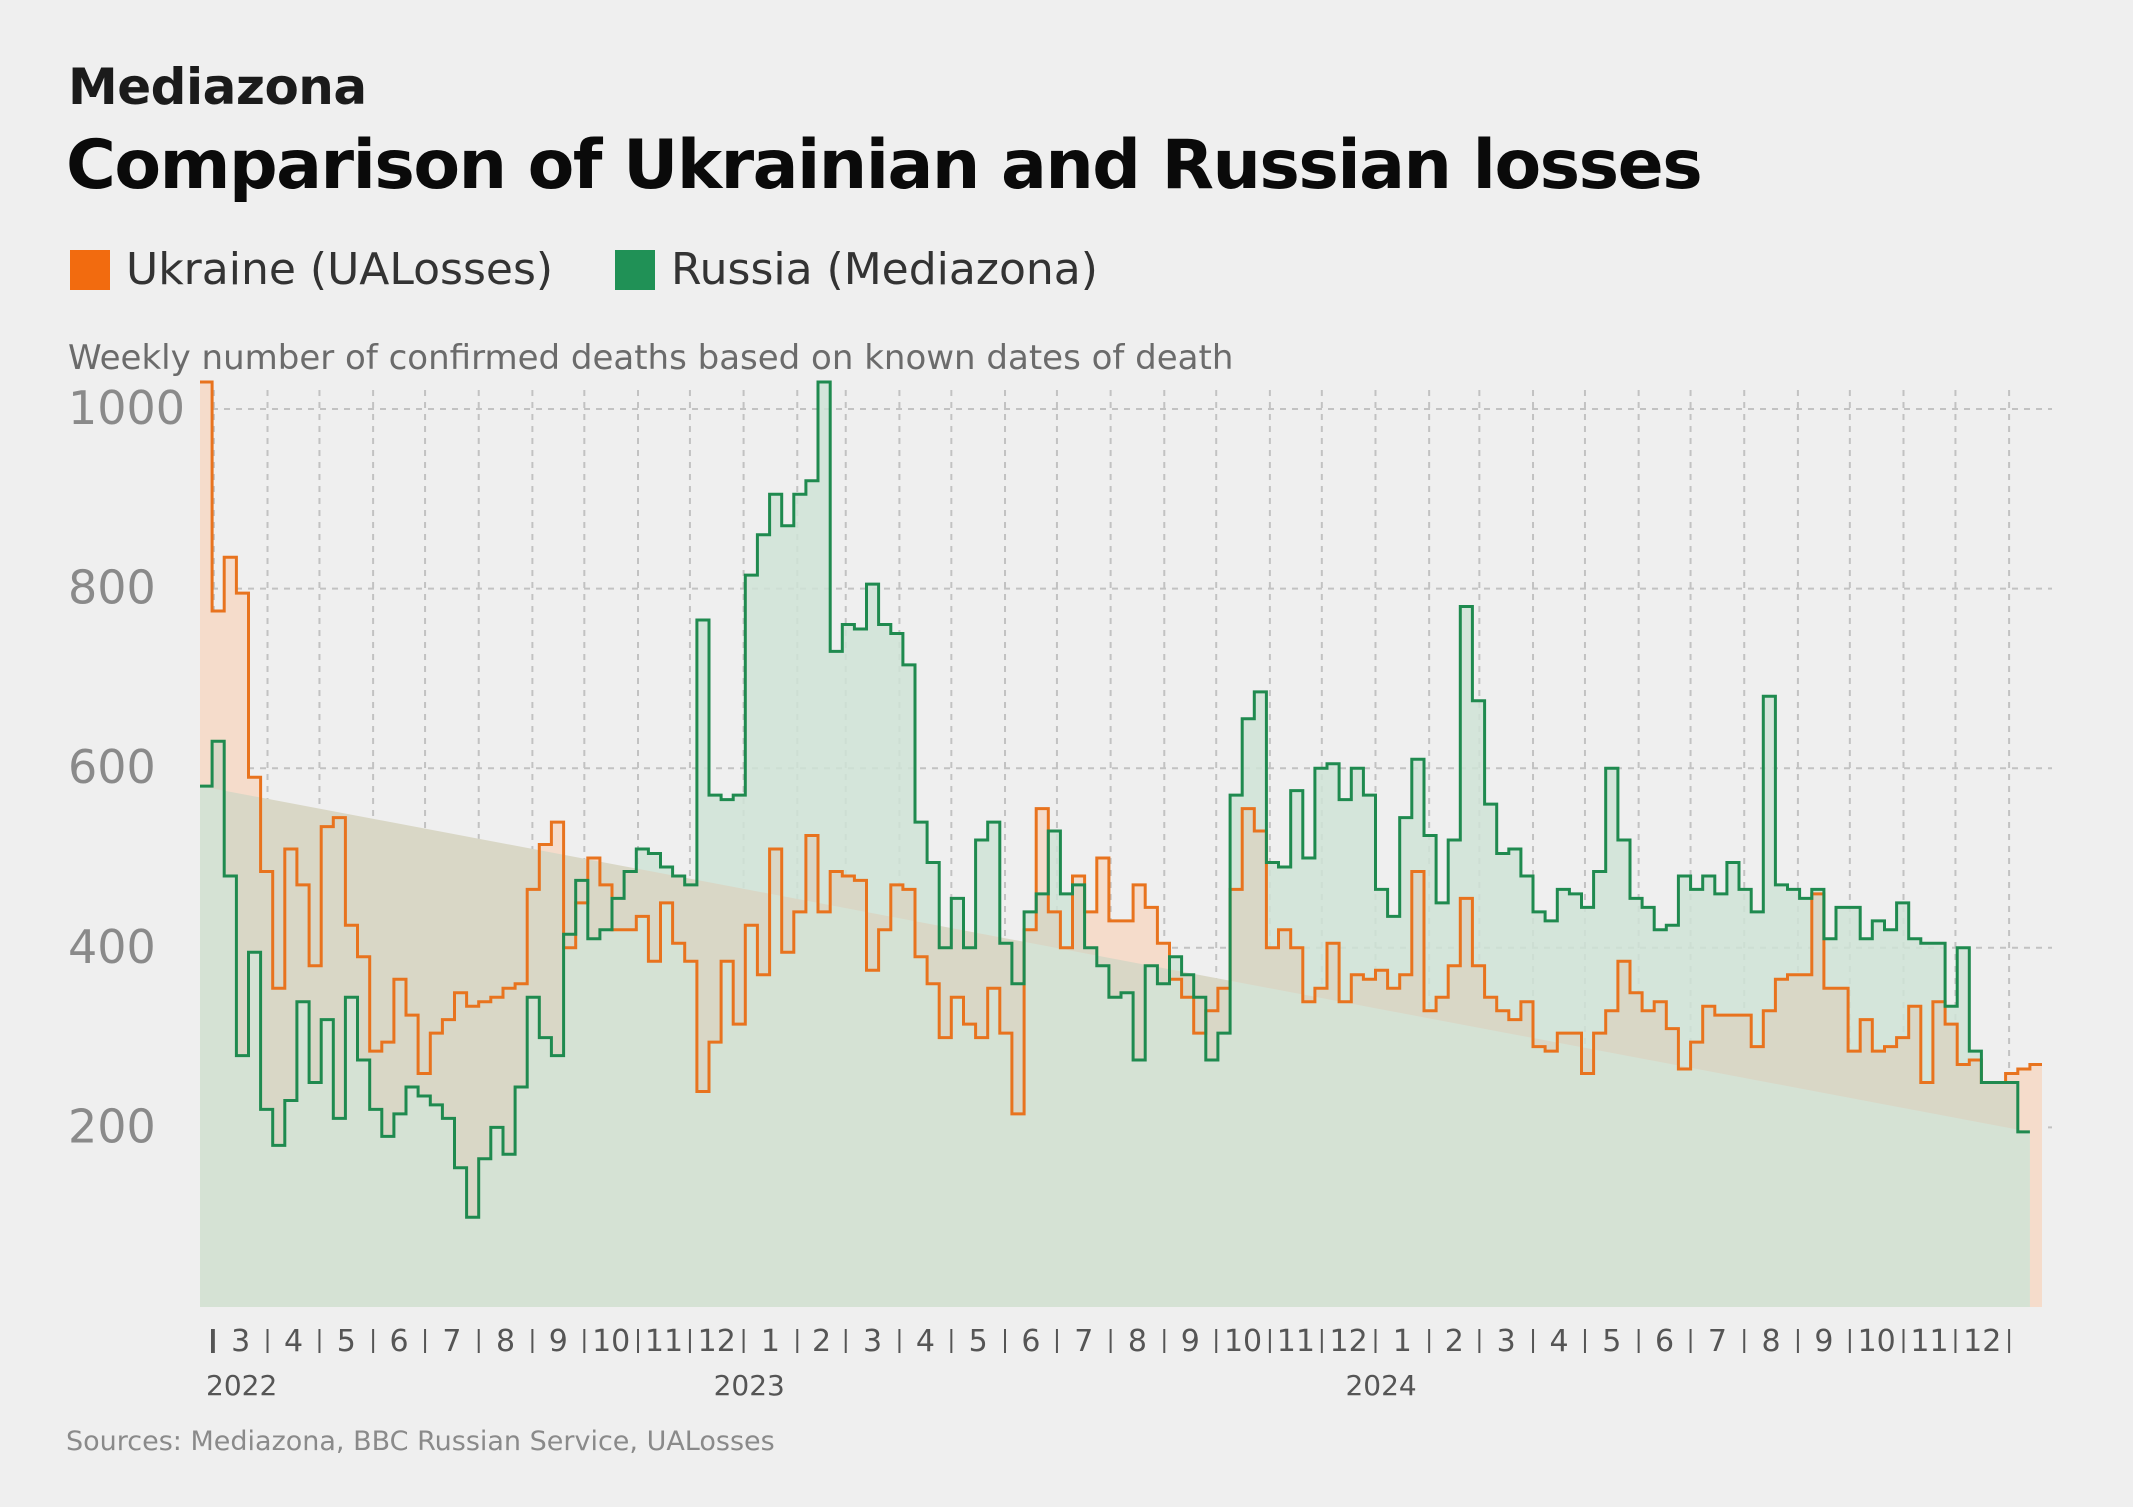 Image resolution: width=2133 pixels, height=1507 pixels. What do you see at coordinates (112, 588) in the screenshot?
I see `y-tick-label: 800` at bounding box center [112, 588].